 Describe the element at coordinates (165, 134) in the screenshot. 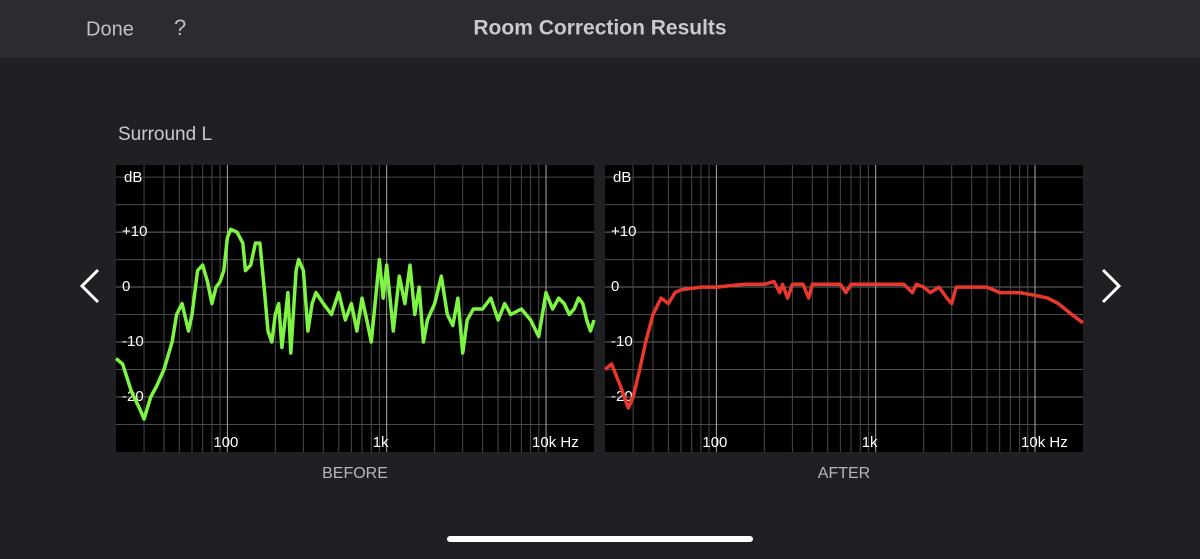

I see `section-title: Surround L` at that location.